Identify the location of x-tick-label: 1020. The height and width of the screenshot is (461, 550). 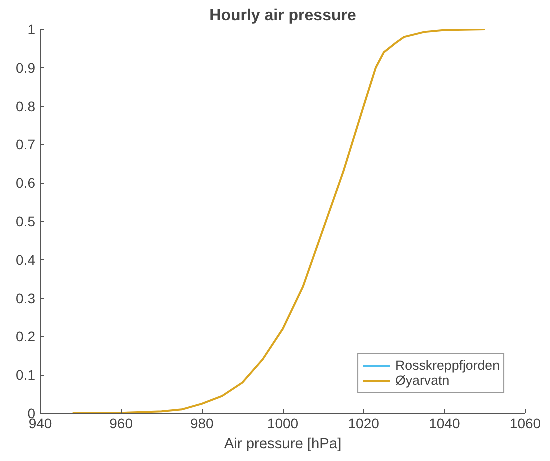
(364, 424).